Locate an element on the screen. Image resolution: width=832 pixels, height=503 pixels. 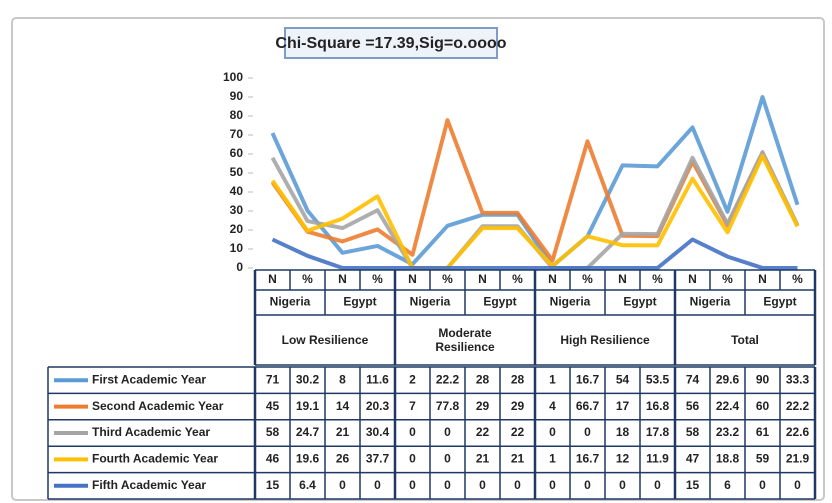
table-value: 30.4 is located at coordinates (378, 432).